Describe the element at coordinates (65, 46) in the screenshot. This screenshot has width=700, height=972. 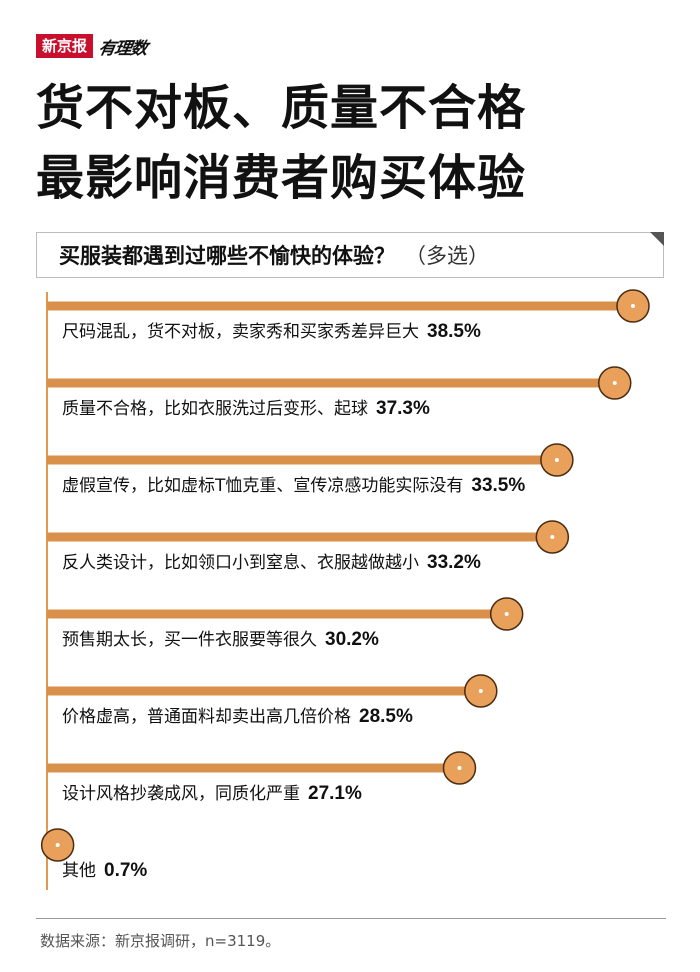
I see `brand-name: 新京报` at that location.